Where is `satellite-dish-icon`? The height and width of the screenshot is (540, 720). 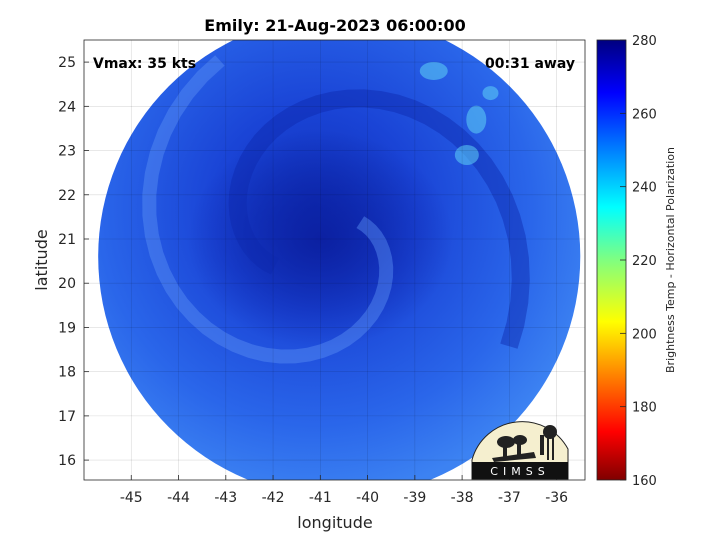
satellite-dish-icon is located at coordinates (506, 442).